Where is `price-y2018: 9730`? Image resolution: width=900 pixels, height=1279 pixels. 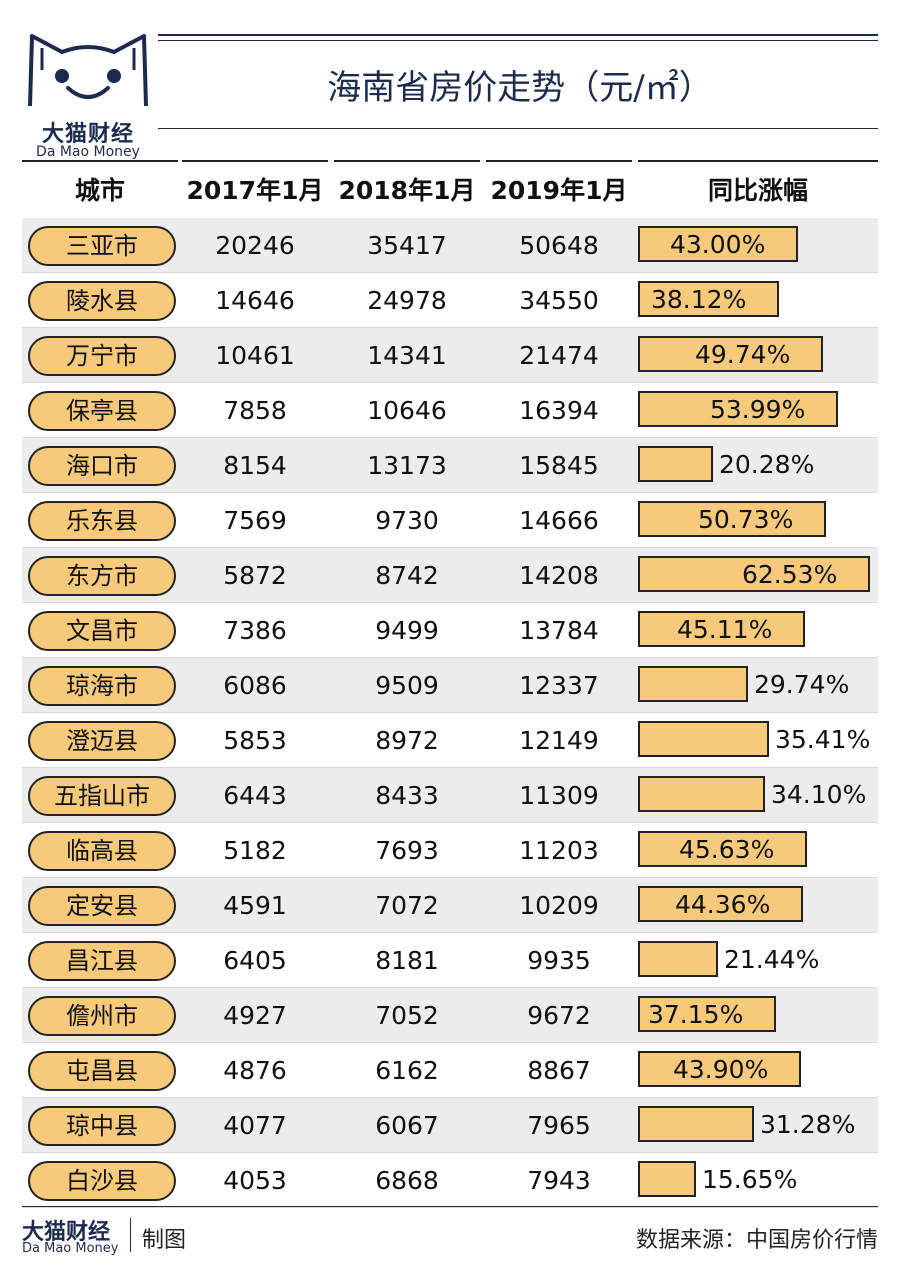 price-y2018: 9730 is located at coordinates (407, 520).